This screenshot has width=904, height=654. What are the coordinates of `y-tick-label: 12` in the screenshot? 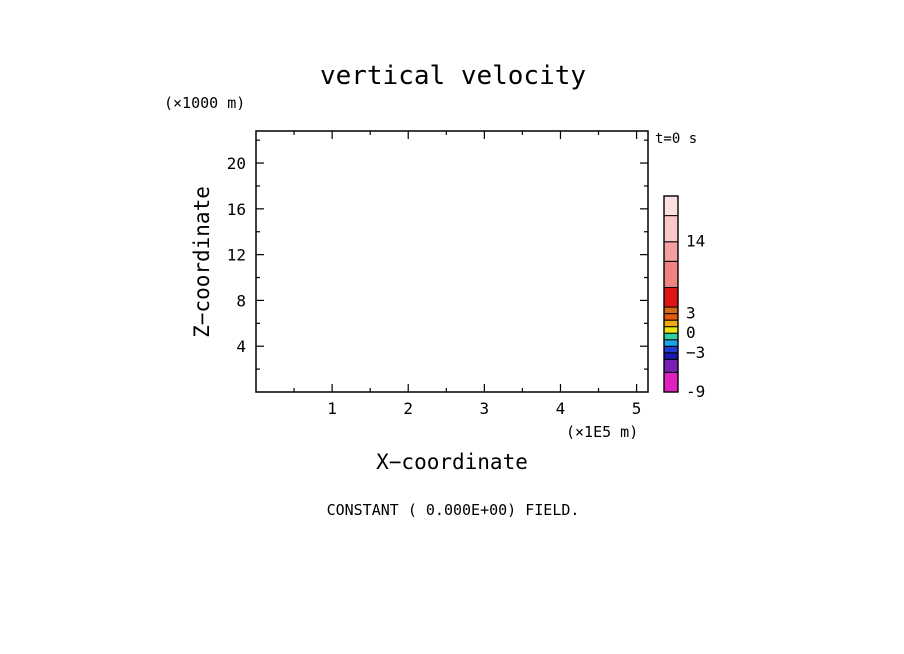 It's located at (236, 255).